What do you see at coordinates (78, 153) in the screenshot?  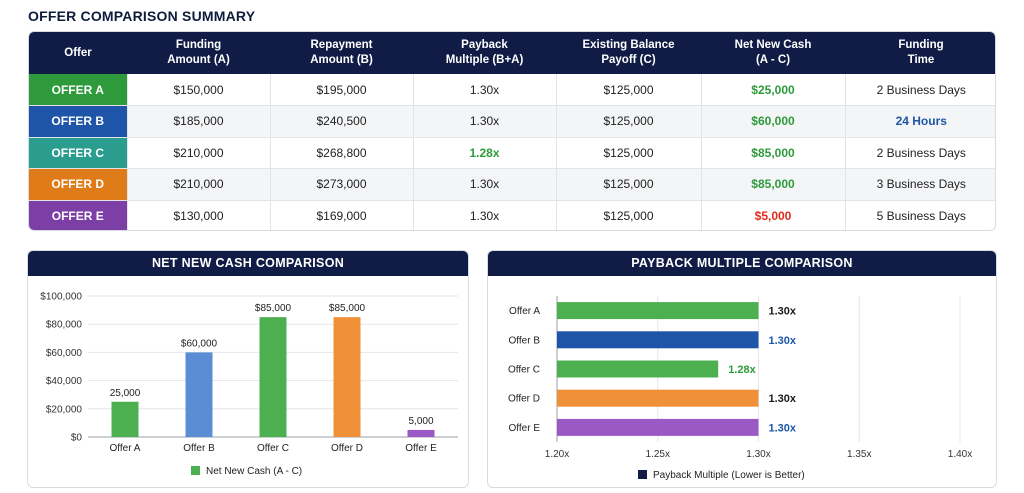 I see `offer-label: OFFER C` at bounding box center [78, 153].